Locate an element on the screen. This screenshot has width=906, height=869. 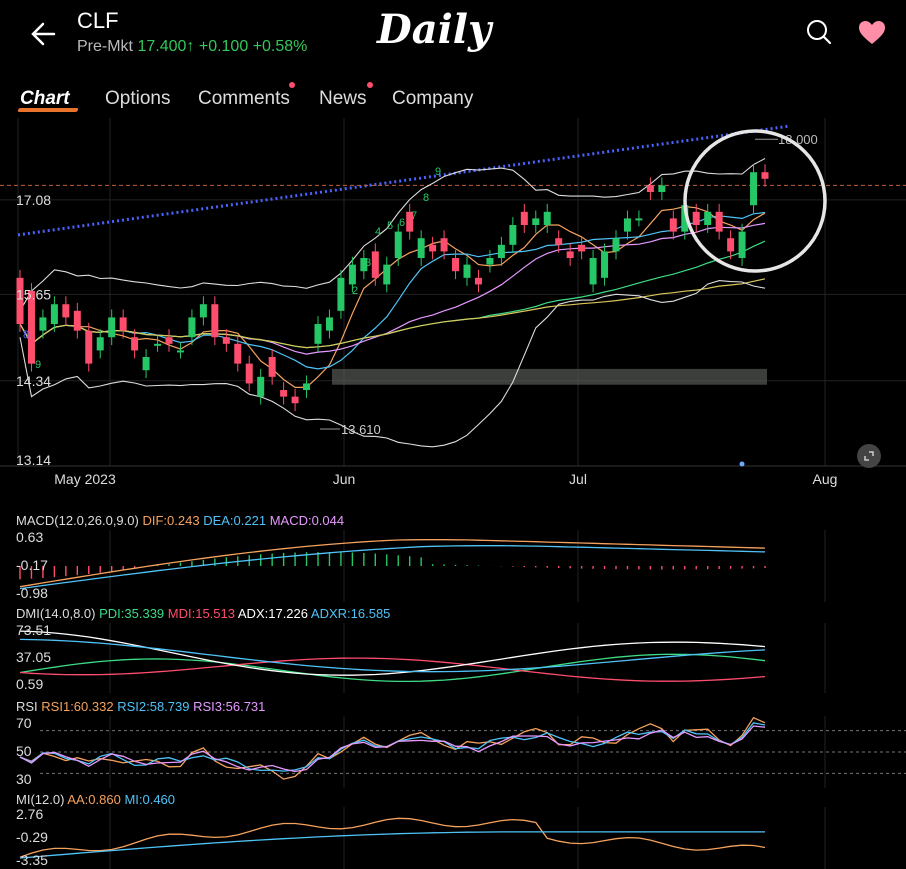
rsi2-value: RSI2:58.739 is located at coordinates (153, 706).